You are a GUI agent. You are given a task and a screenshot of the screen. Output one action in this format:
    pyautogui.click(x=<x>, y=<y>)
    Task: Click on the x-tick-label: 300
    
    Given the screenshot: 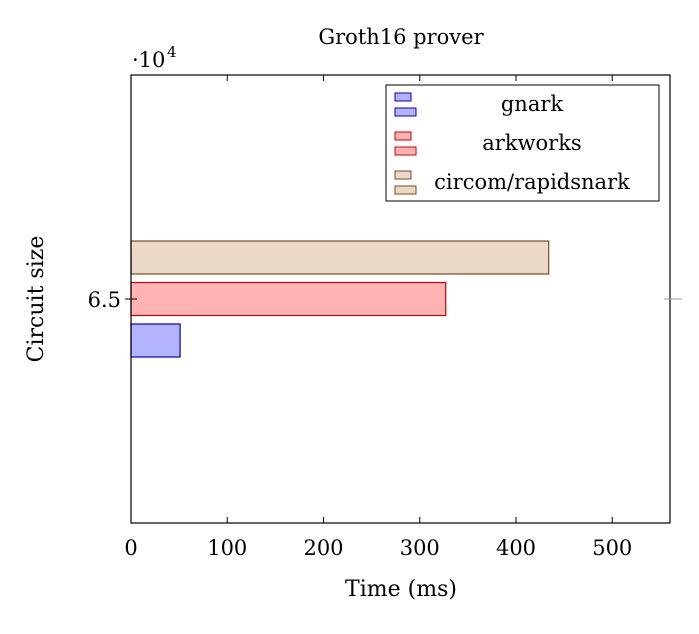 What is the action you would take?
    pyautogui.click(x=420, y=548)
    